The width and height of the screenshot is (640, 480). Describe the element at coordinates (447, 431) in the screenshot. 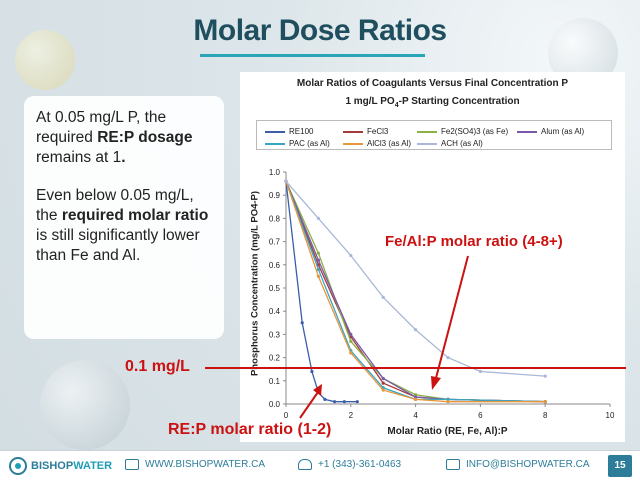

I see `x-axis-label: Molar Ratio (RE, Fe, Al):P` at that location.